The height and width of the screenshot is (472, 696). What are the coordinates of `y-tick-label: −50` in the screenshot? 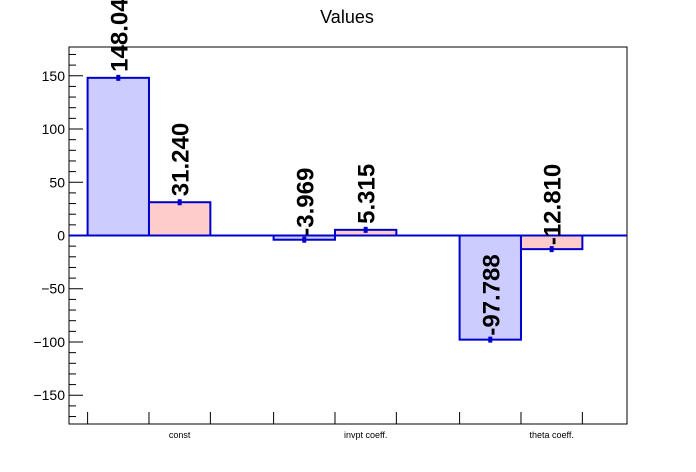 It's located at (53, 289).